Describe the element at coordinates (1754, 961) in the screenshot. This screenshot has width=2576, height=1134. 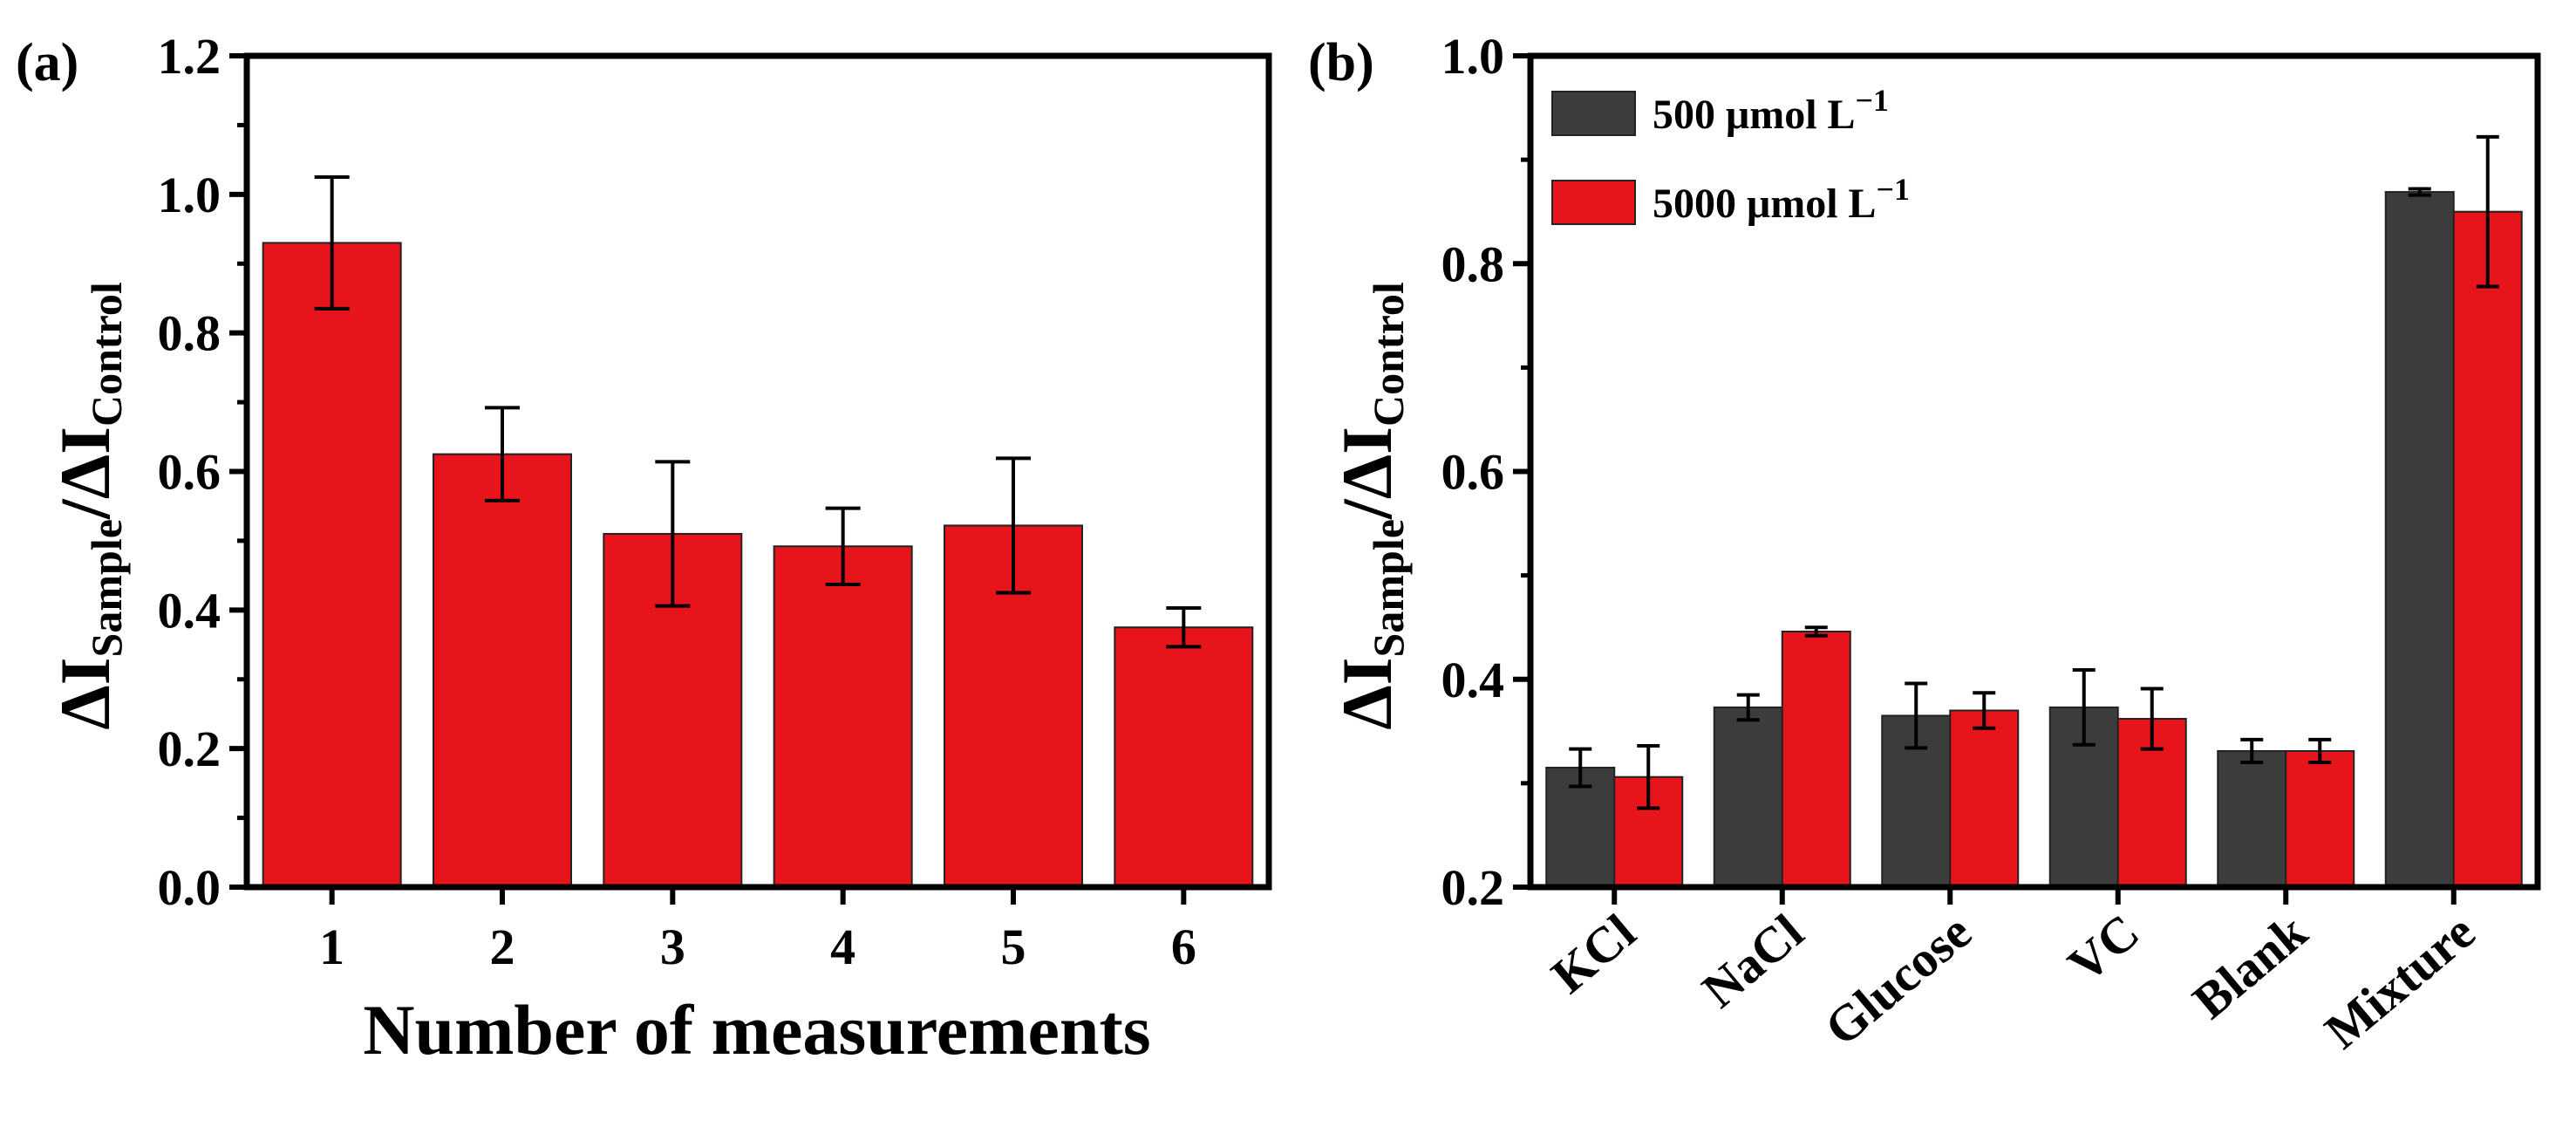
I see `x-tick-label: NaCl` at that location.